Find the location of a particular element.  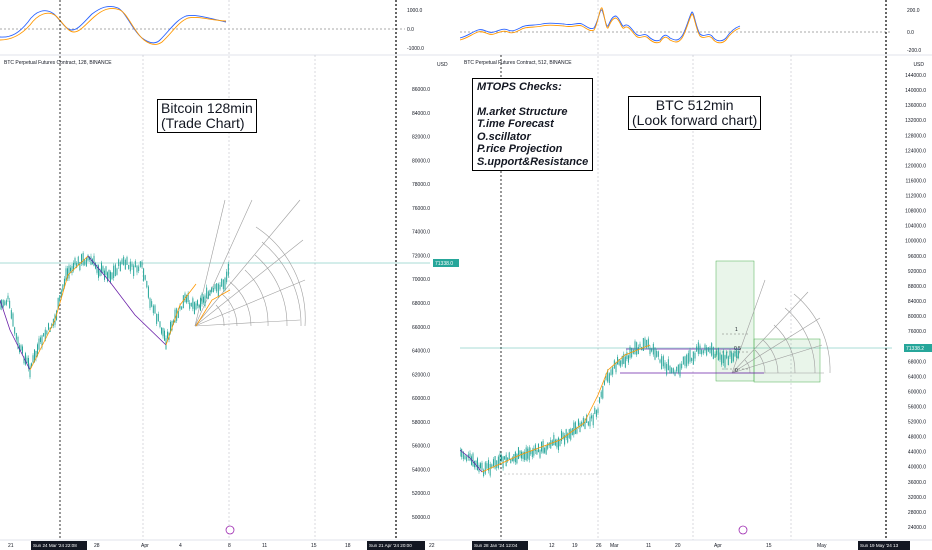

left-date-badge-start is located at coordinates (59, 545).